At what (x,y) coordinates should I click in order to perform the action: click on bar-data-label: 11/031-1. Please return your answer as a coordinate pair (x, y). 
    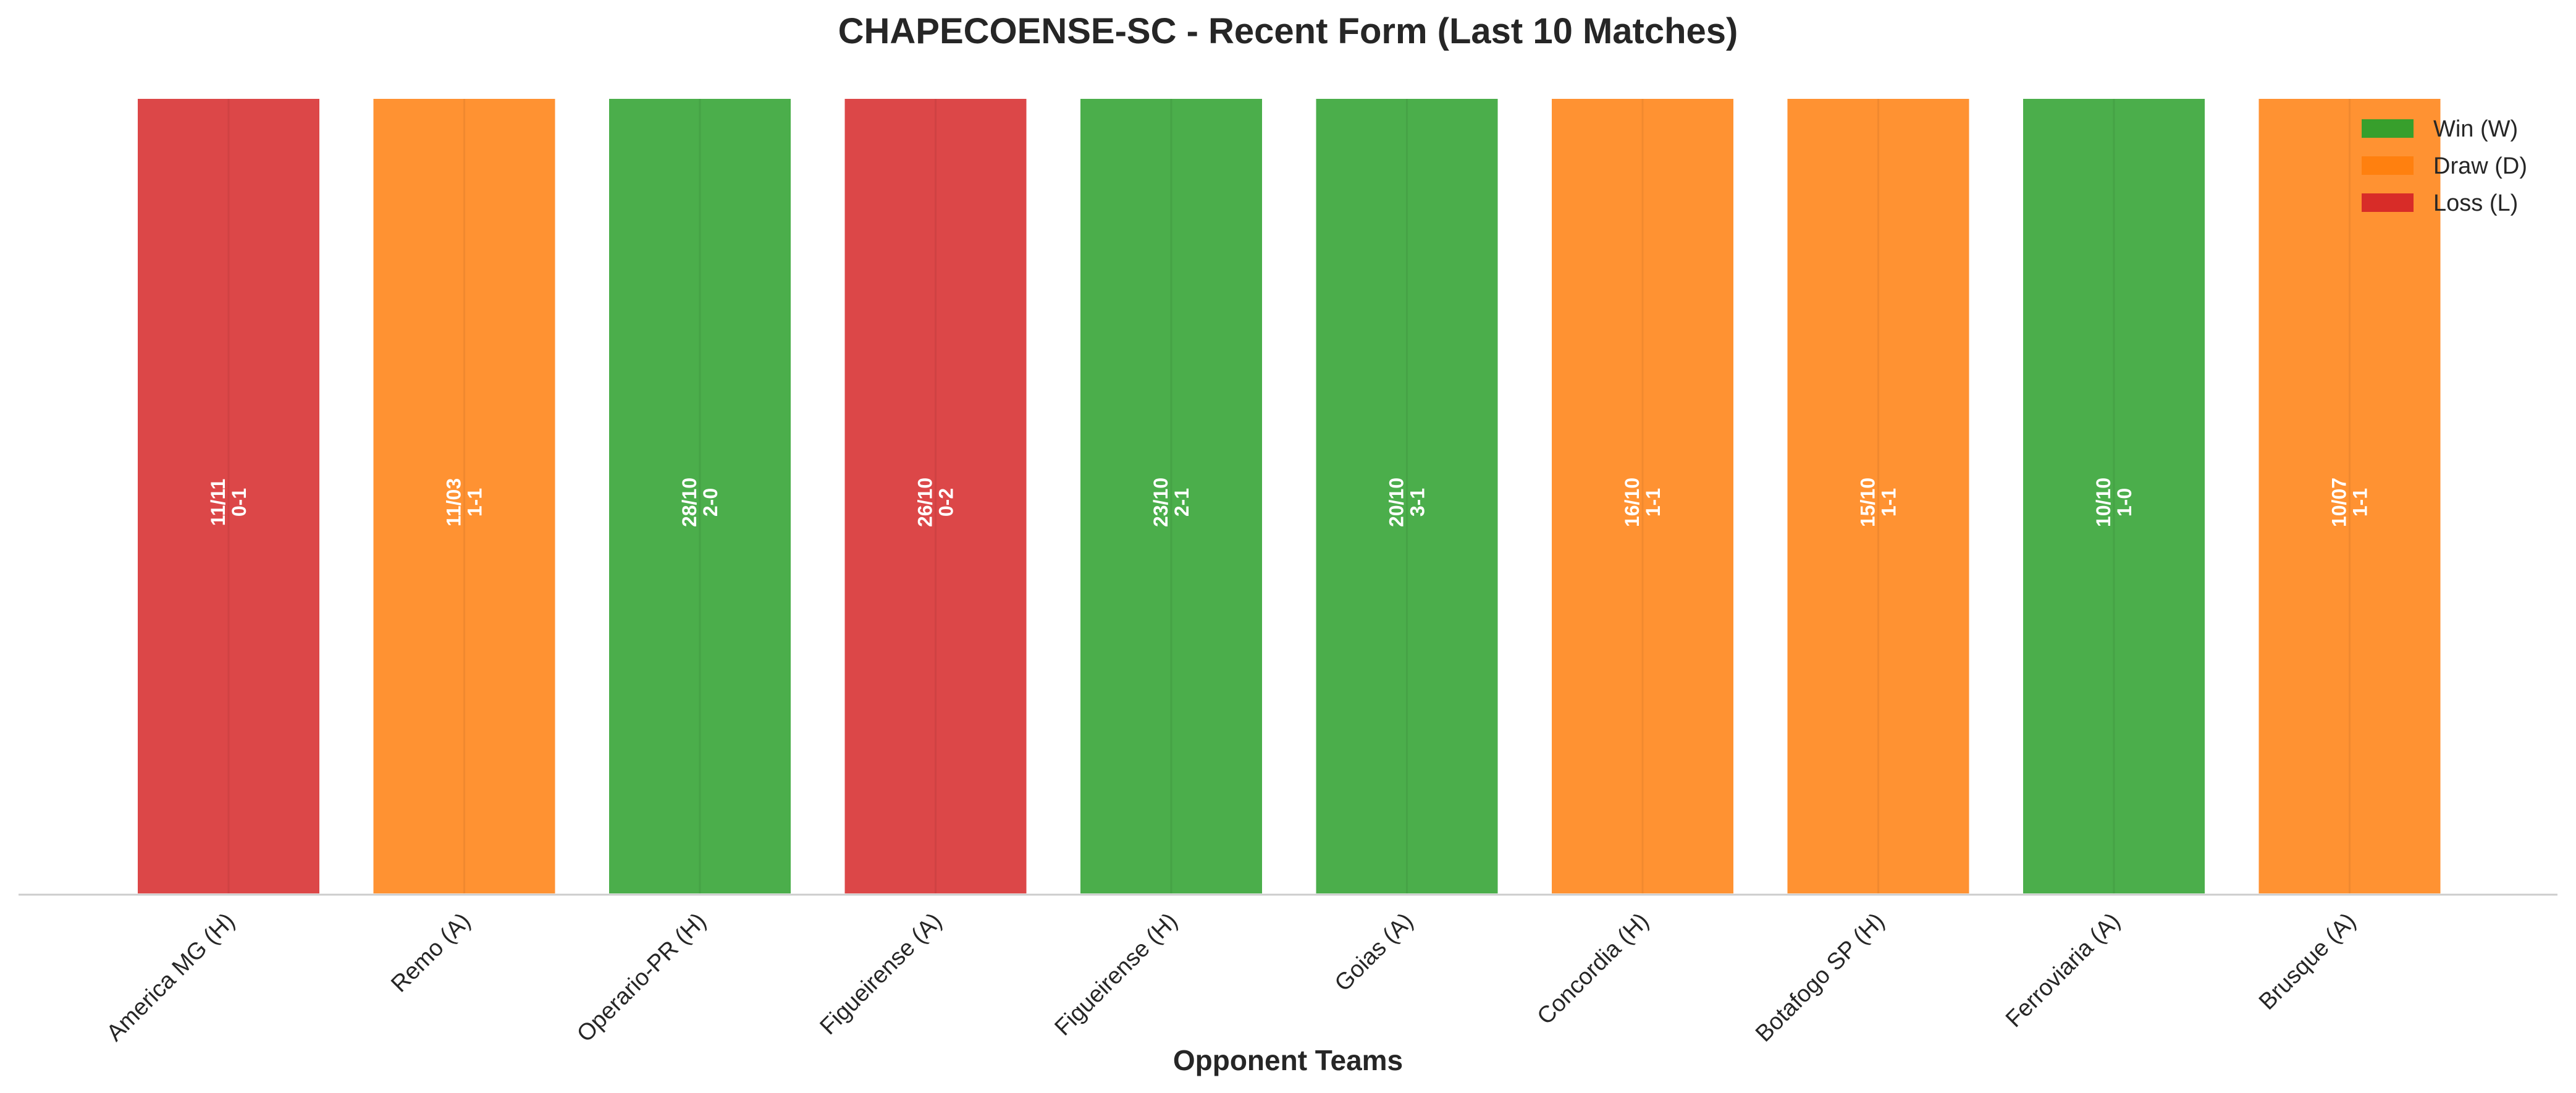
    Looking at the image, I should click on (464, 502).